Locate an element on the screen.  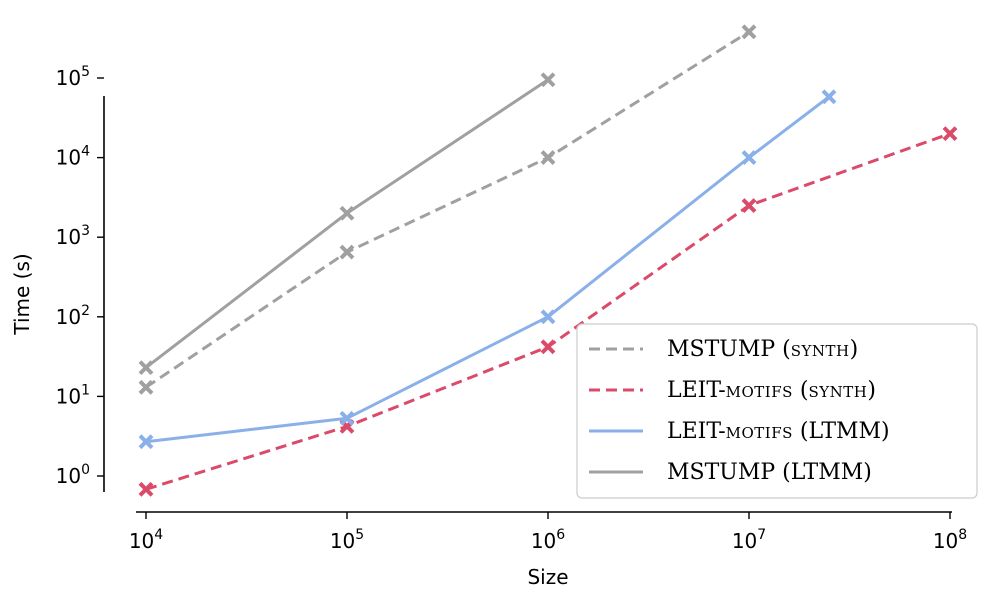
legend-label: LEIT-MOTIFS (SYNTH) is located at coordinates (771, 390).